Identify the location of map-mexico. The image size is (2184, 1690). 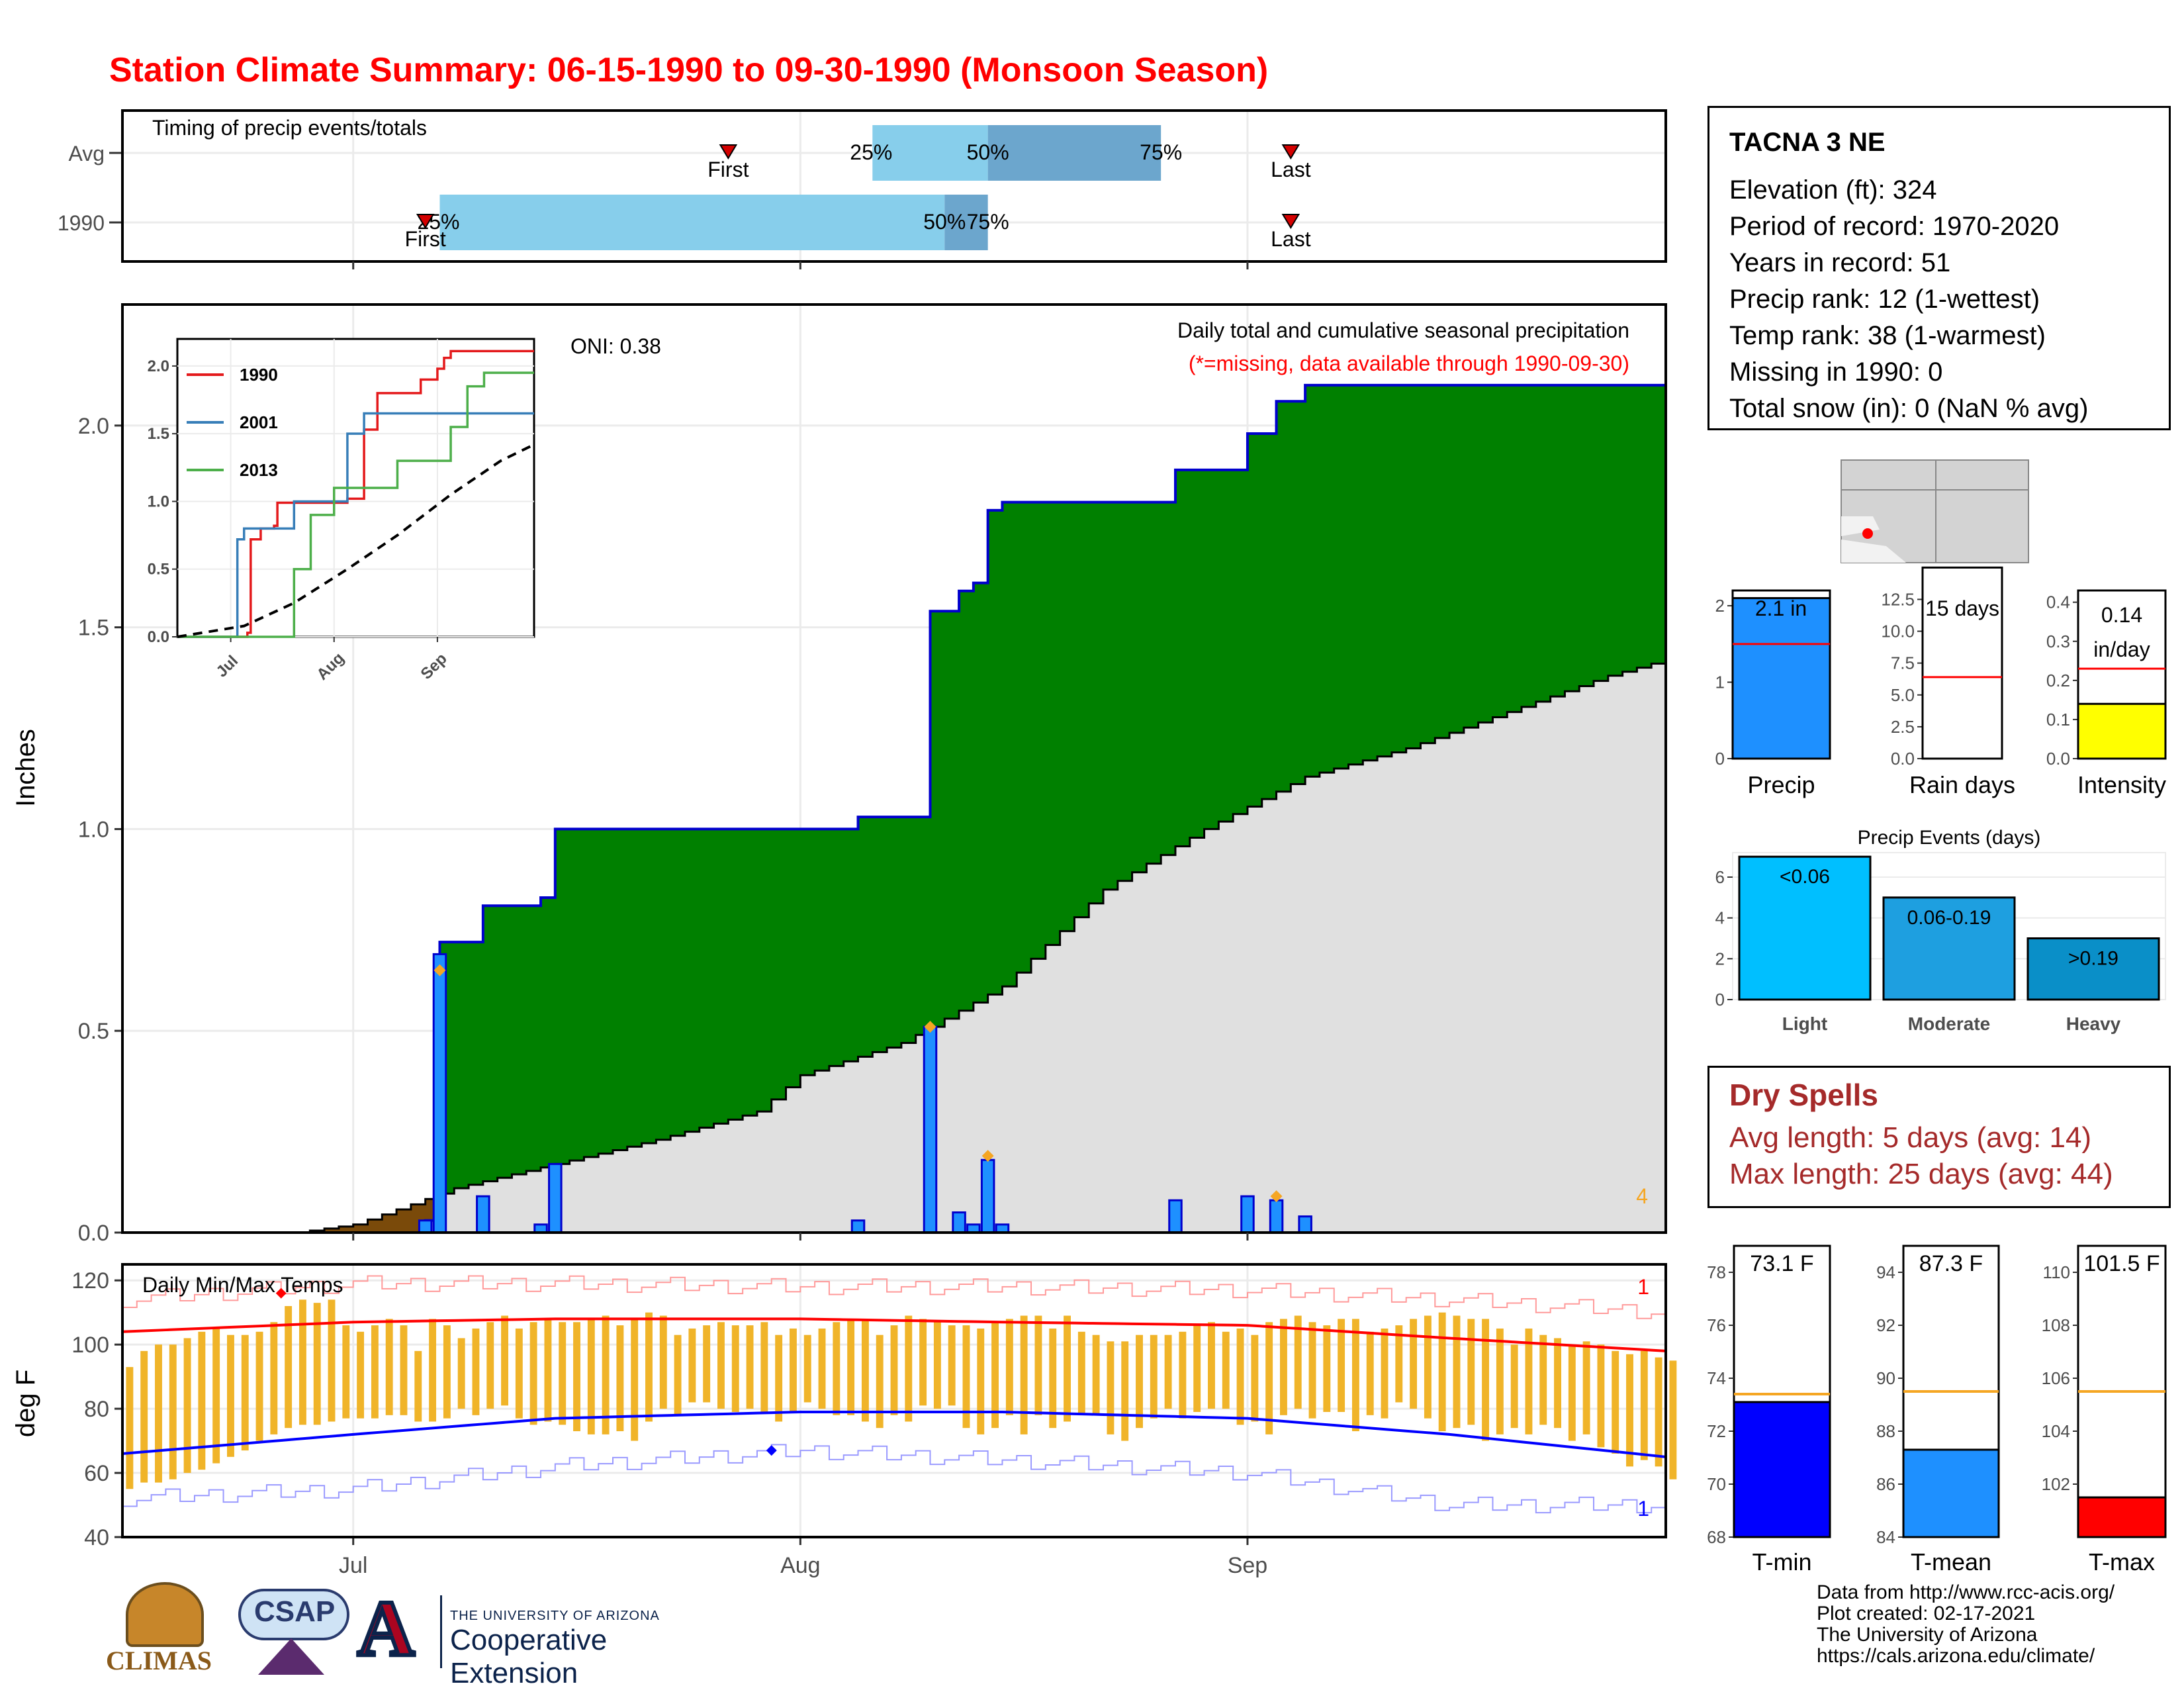
(1874, 540).